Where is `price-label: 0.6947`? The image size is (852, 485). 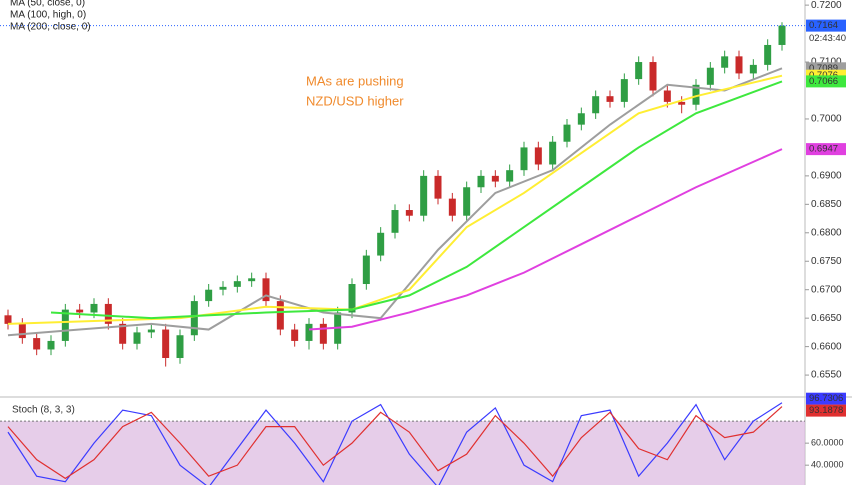
price-label: 0.6947 is located at coordinates (823, 149).